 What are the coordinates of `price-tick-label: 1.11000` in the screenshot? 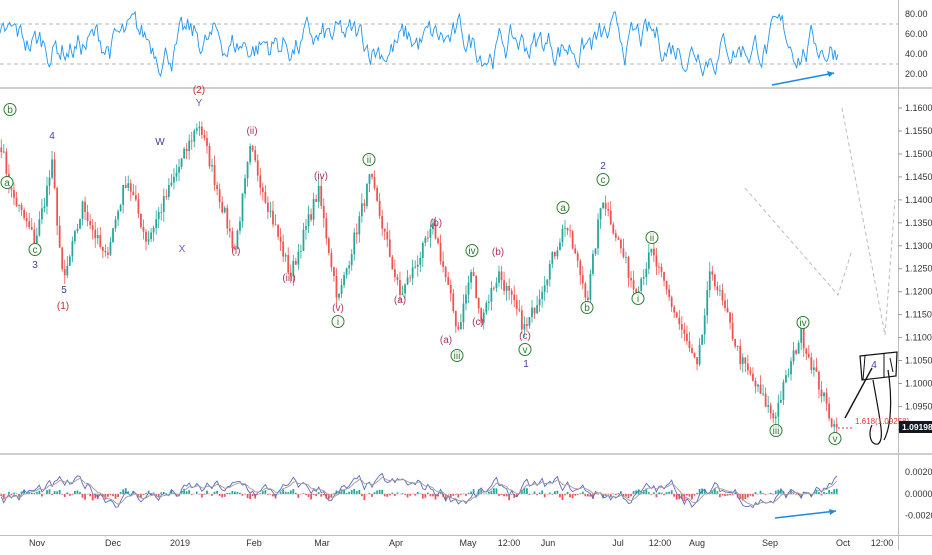 It's located at (918, 338).